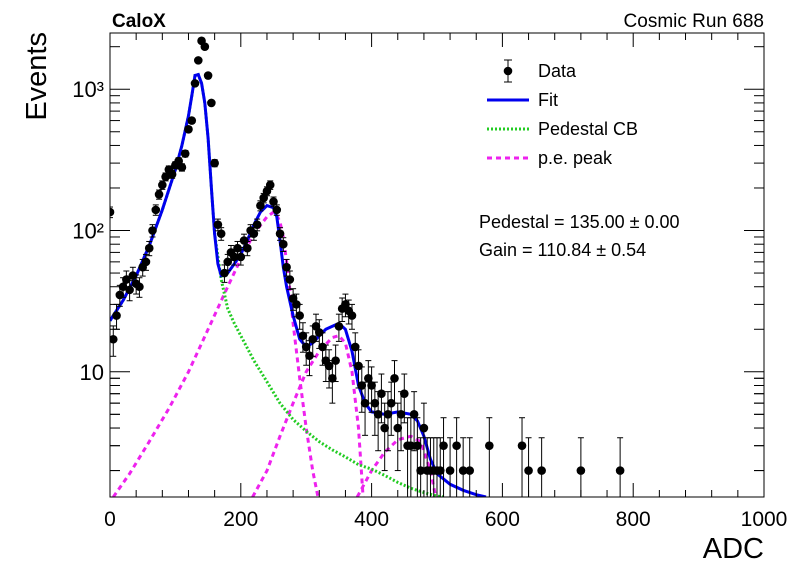 Image resolution: width=796 pixels, height=572 pixels. Describe the element at coordinates (371, 519) in the screenshot. I see `x-tick-label: 400` at that location.